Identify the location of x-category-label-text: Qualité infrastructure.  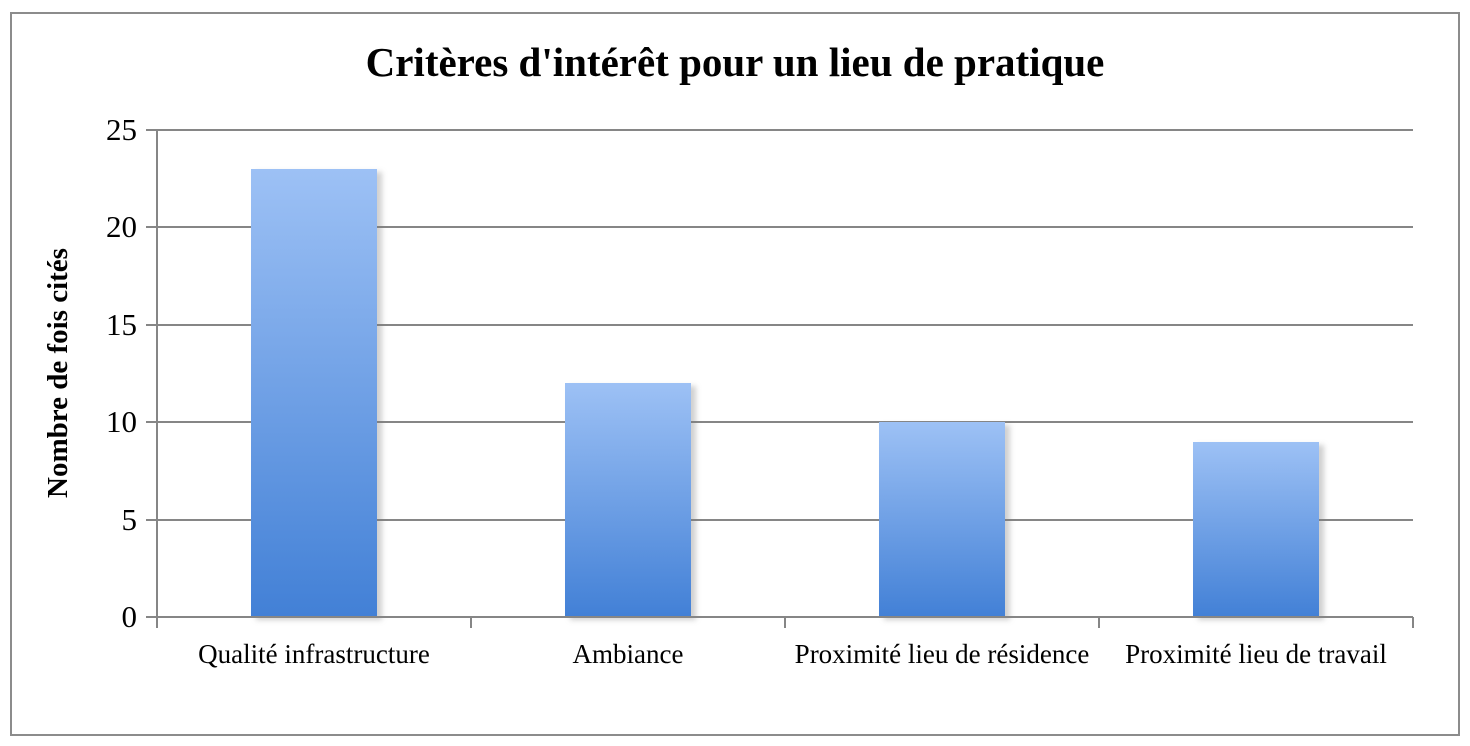
(314, 654).